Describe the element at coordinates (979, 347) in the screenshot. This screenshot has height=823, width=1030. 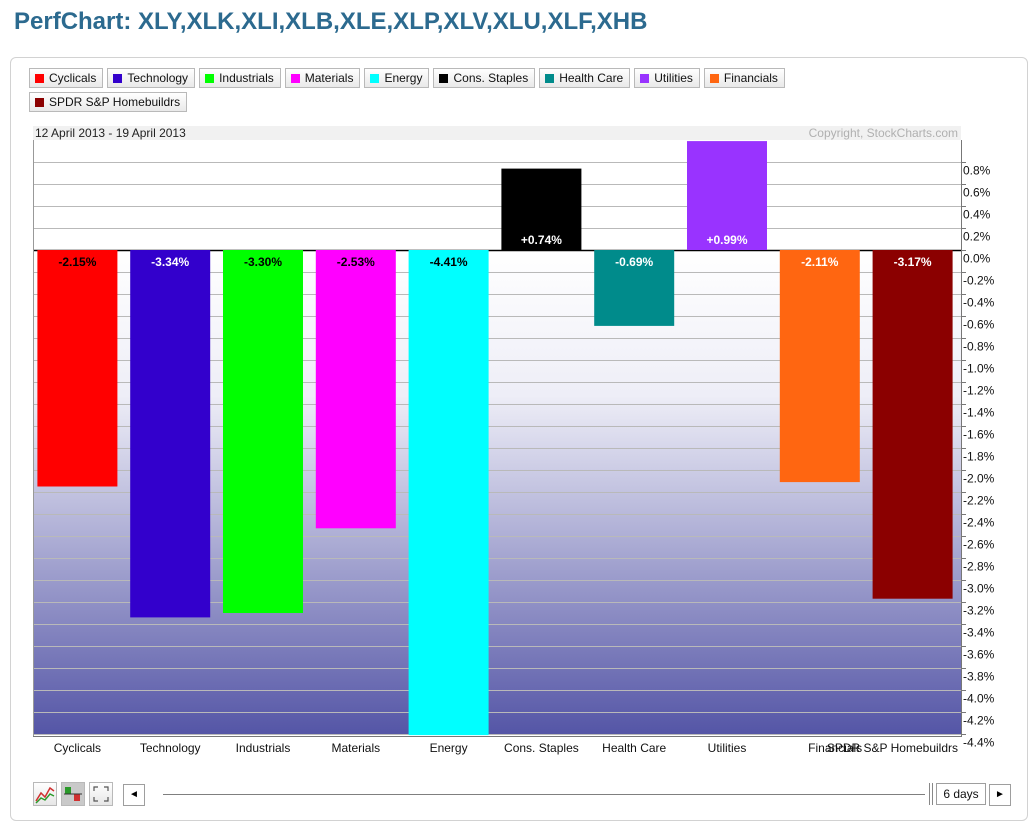
I see `y-tick-label: -0.8%` at that location.